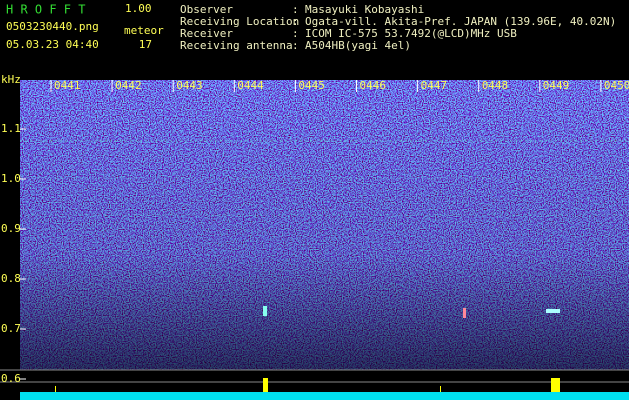  What do you see at coordinates (11, 228) in the screenshot?
I see `y-label: 0.9` at bounding box center [11, 228].